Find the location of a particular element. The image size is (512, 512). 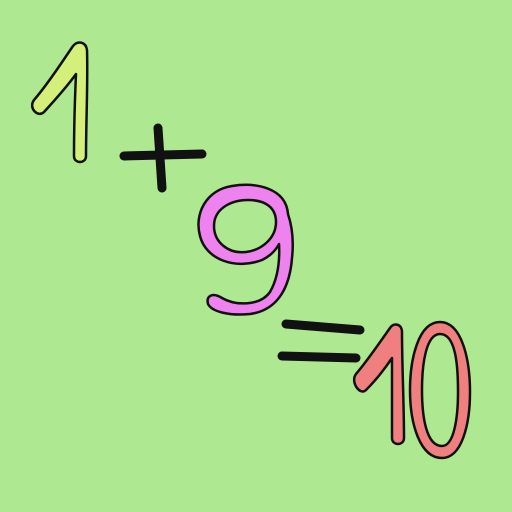

equals-sign-glyph is located at coordinates (321, 341).